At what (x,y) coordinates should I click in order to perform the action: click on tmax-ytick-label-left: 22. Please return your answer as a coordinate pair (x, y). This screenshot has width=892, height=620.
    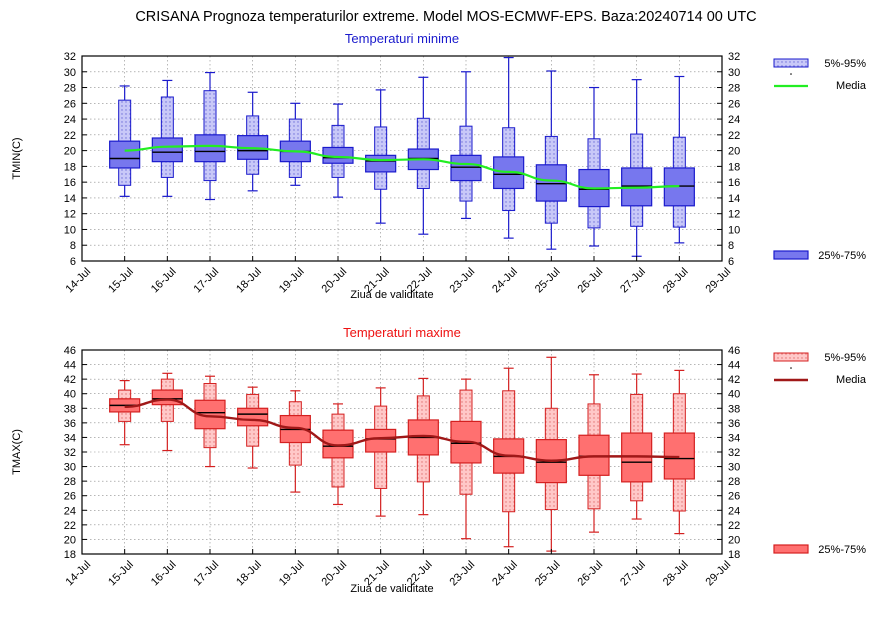
    Looking at the image, I should click on (70, 526).